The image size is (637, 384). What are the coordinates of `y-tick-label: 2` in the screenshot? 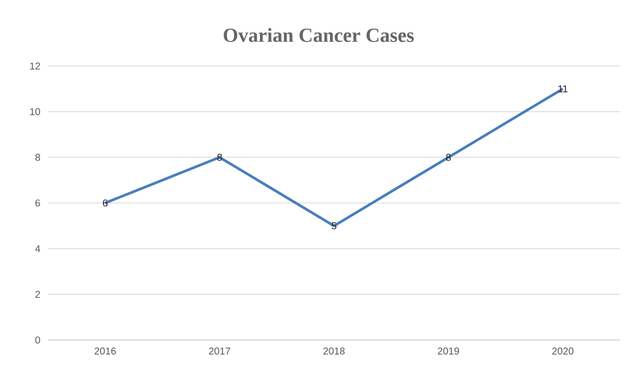 It's located at (37, 294).